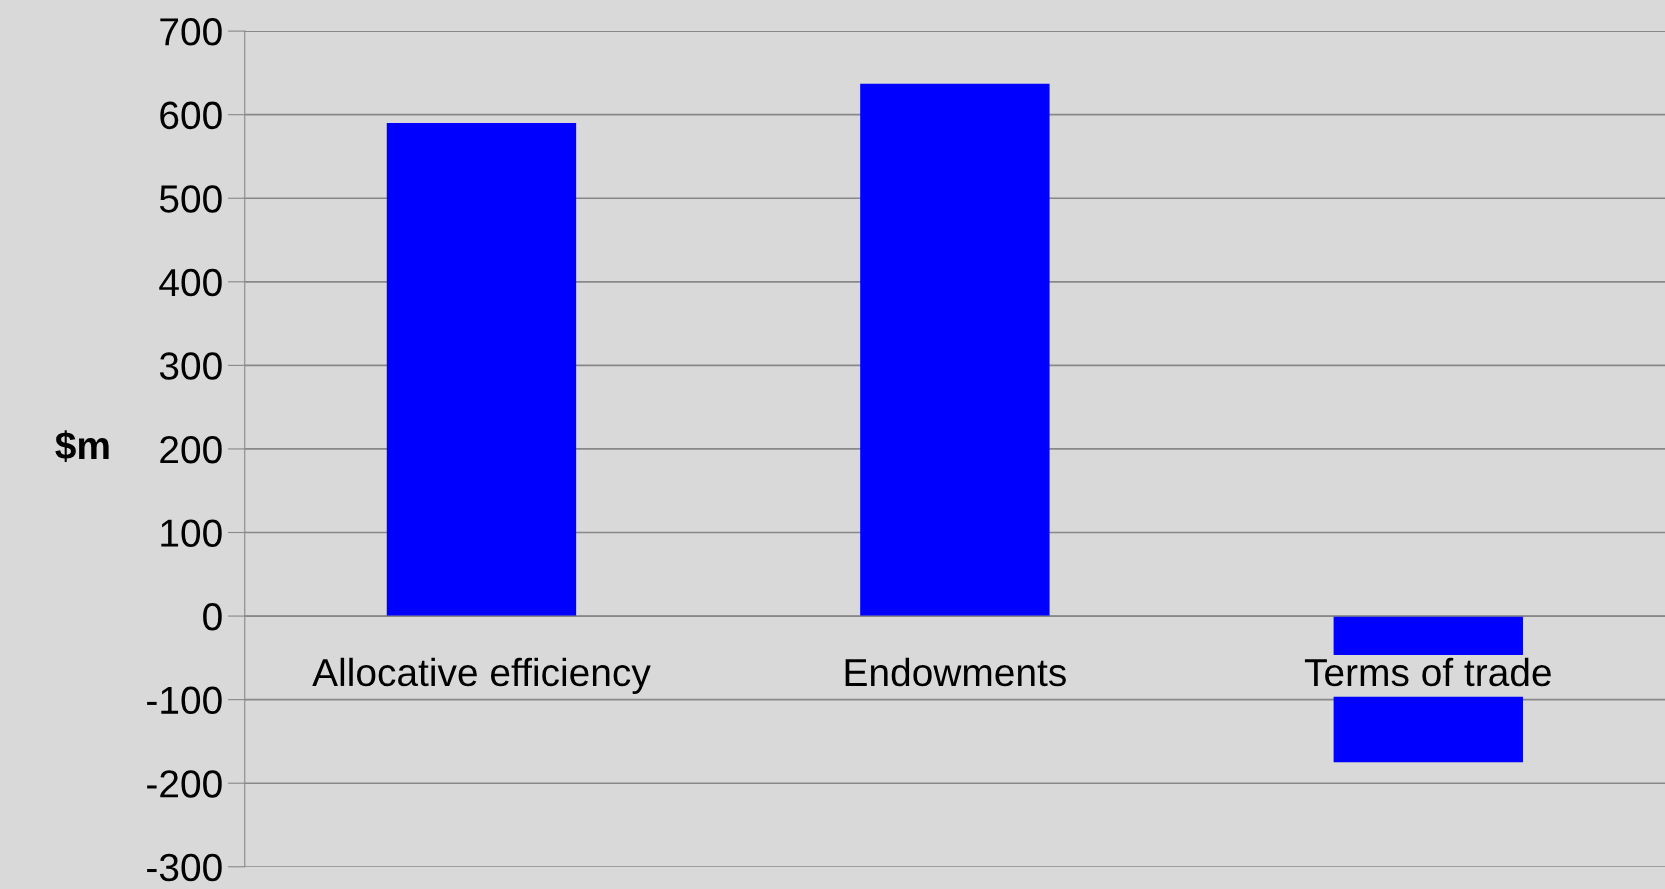 The width and height of the screenshot is (1665, 889). Describe the element at coordinates (184, 867) in the screenshot. I see `y-tick-label: -300` at that location.